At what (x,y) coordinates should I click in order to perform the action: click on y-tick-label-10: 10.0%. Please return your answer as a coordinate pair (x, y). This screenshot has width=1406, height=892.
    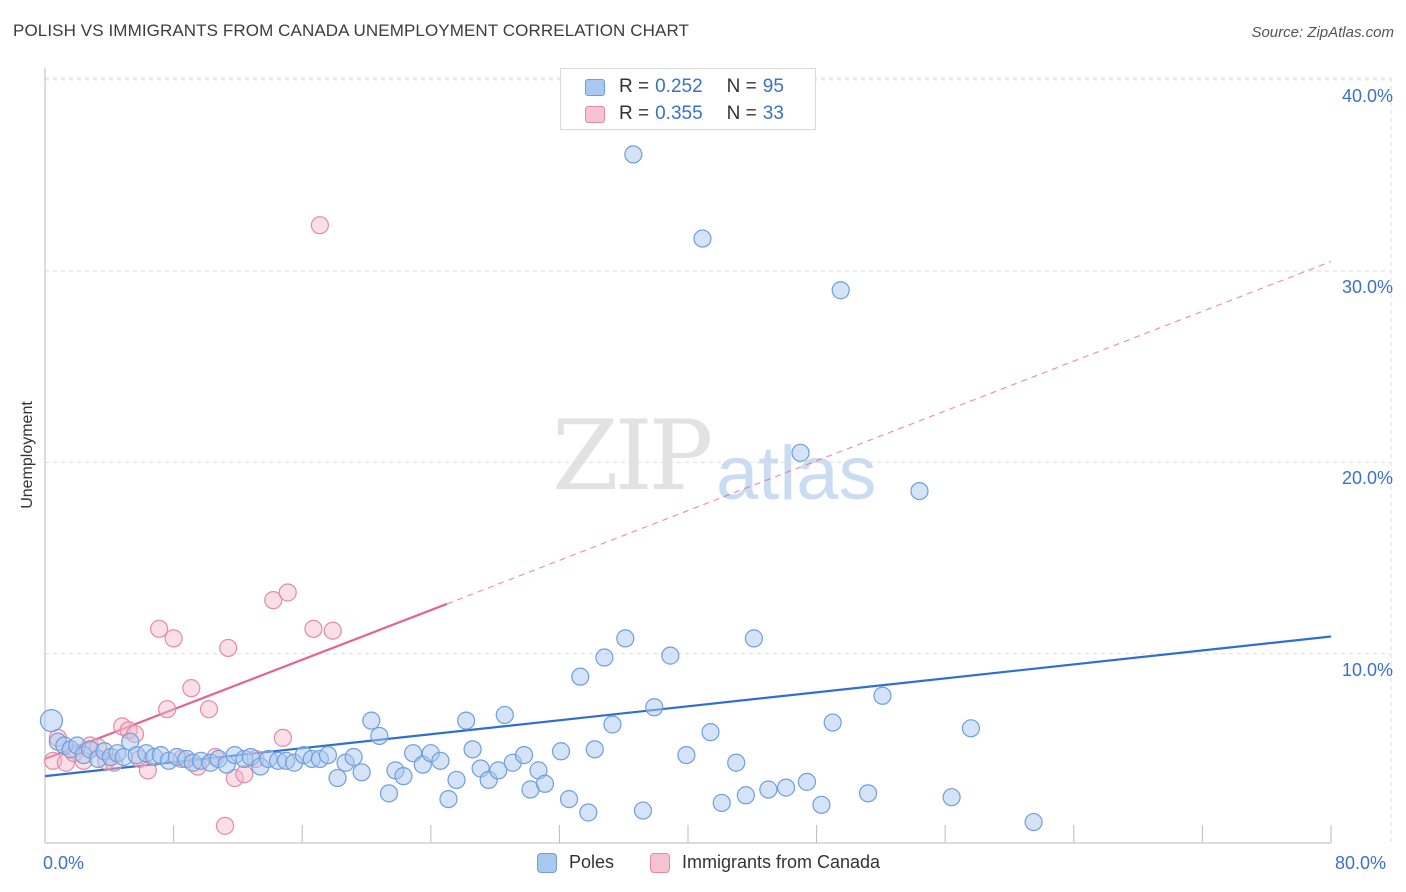
    Looking at the image, I should click on (1367, 670).